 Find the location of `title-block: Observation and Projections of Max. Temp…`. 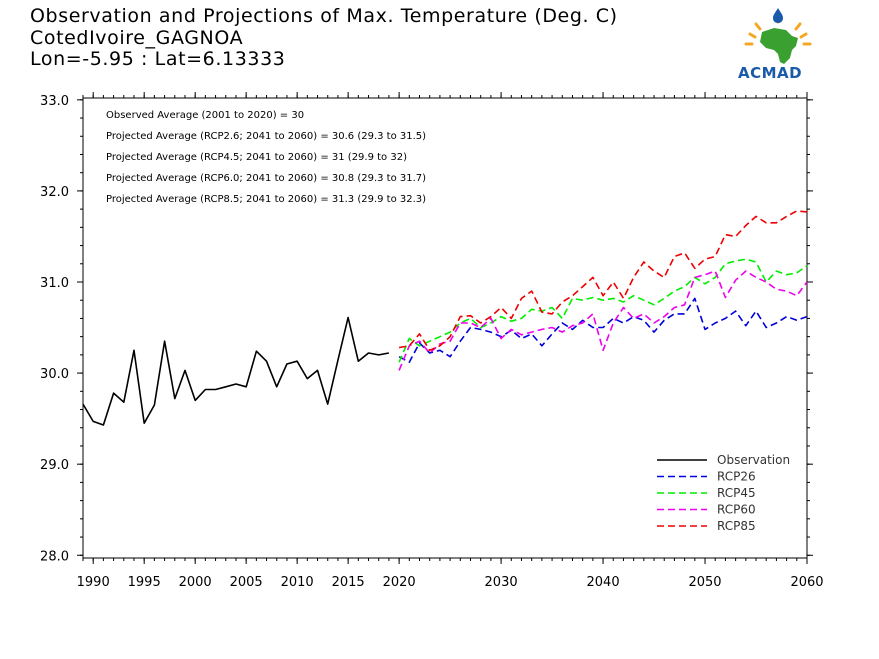

title-block: Observation and Projections of Max. Temp… is located at coordinates (324, 38).